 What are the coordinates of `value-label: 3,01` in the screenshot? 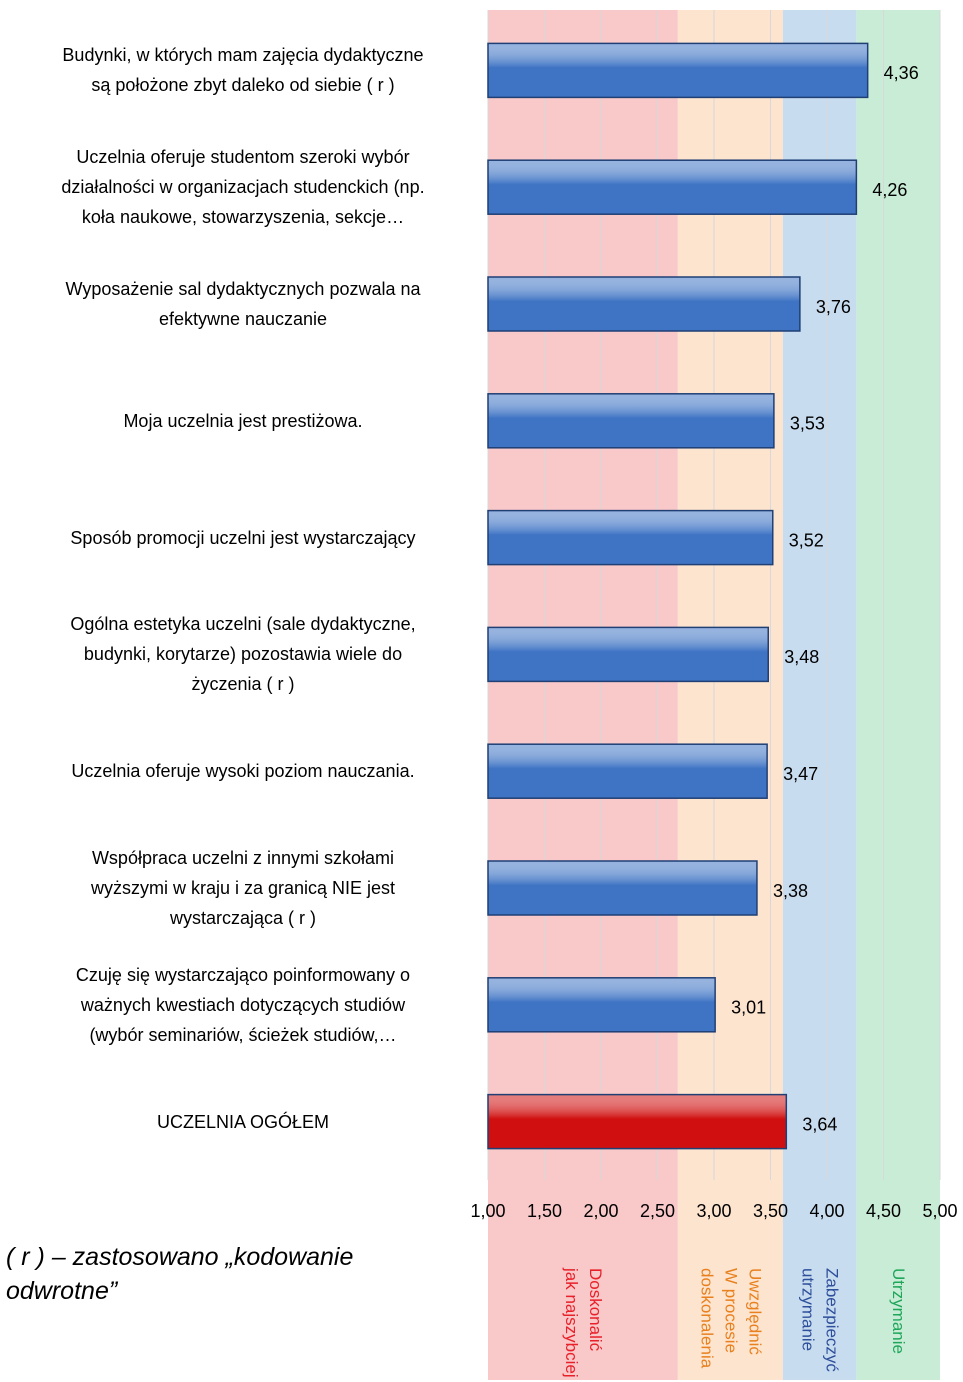 It's located at (748, 1008).